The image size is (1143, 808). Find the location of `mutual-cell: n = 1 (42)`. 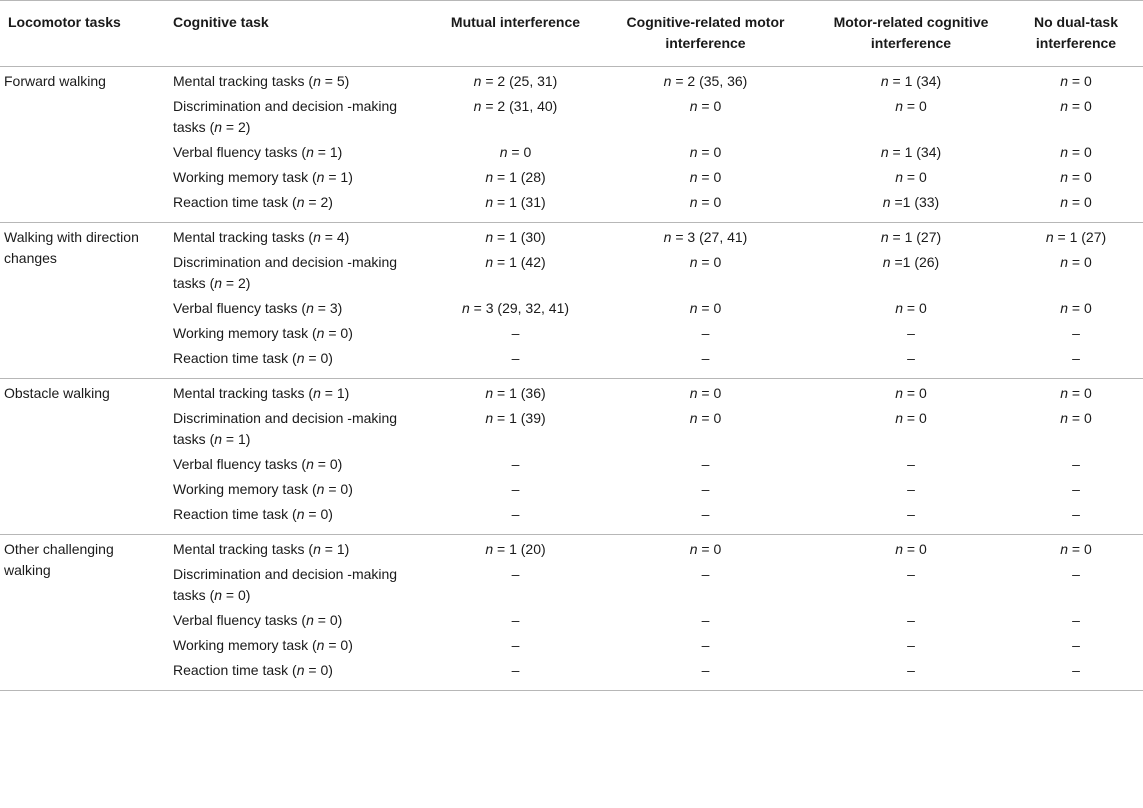

mutual-cell: n = 1 (42) is located at coordinates (515, 262).